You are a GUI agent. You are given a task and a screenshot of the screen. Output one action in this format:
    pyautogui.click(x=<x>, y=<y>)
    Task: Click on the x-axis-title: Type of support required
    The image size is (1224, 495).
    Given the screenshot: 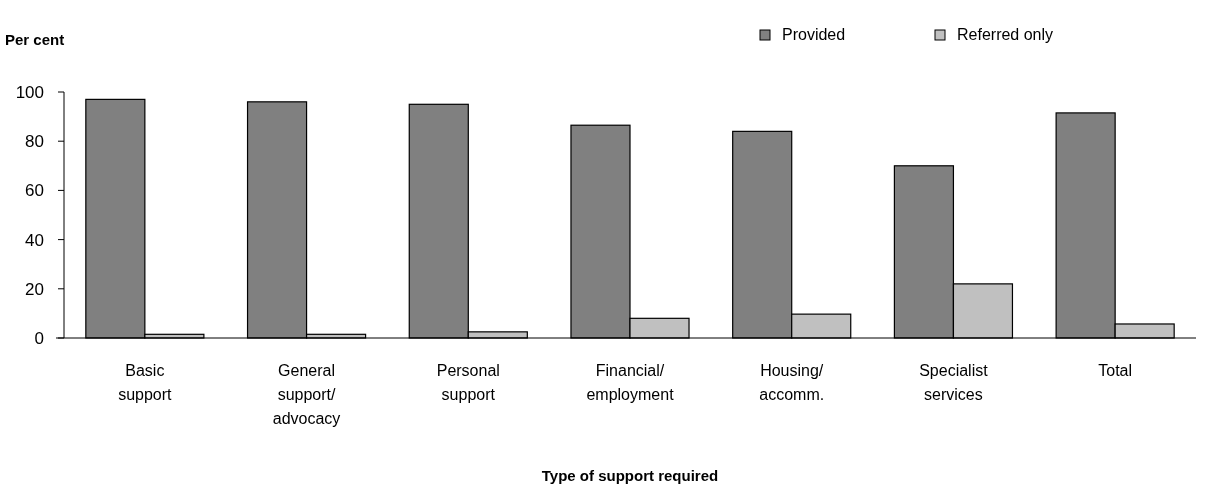 What is the action you would take?
    pyautogui.click(x=630, y=475)
    